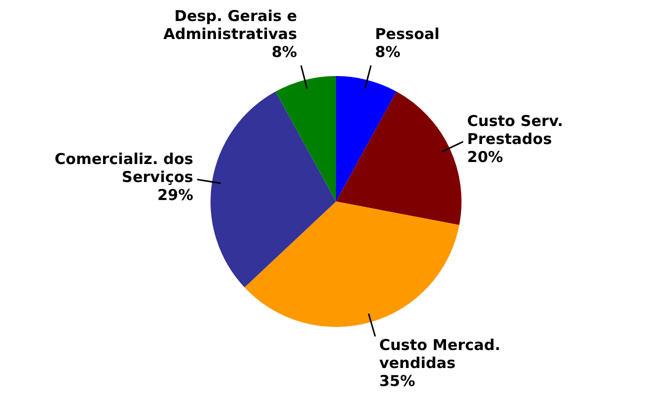 The width and height of the screenshot is (672, 403). What do you see at coordinates (439, 354) in the screenshot?
I see `slice-label: Custo Mercad. vendidas` at bounding box center [439, 354].